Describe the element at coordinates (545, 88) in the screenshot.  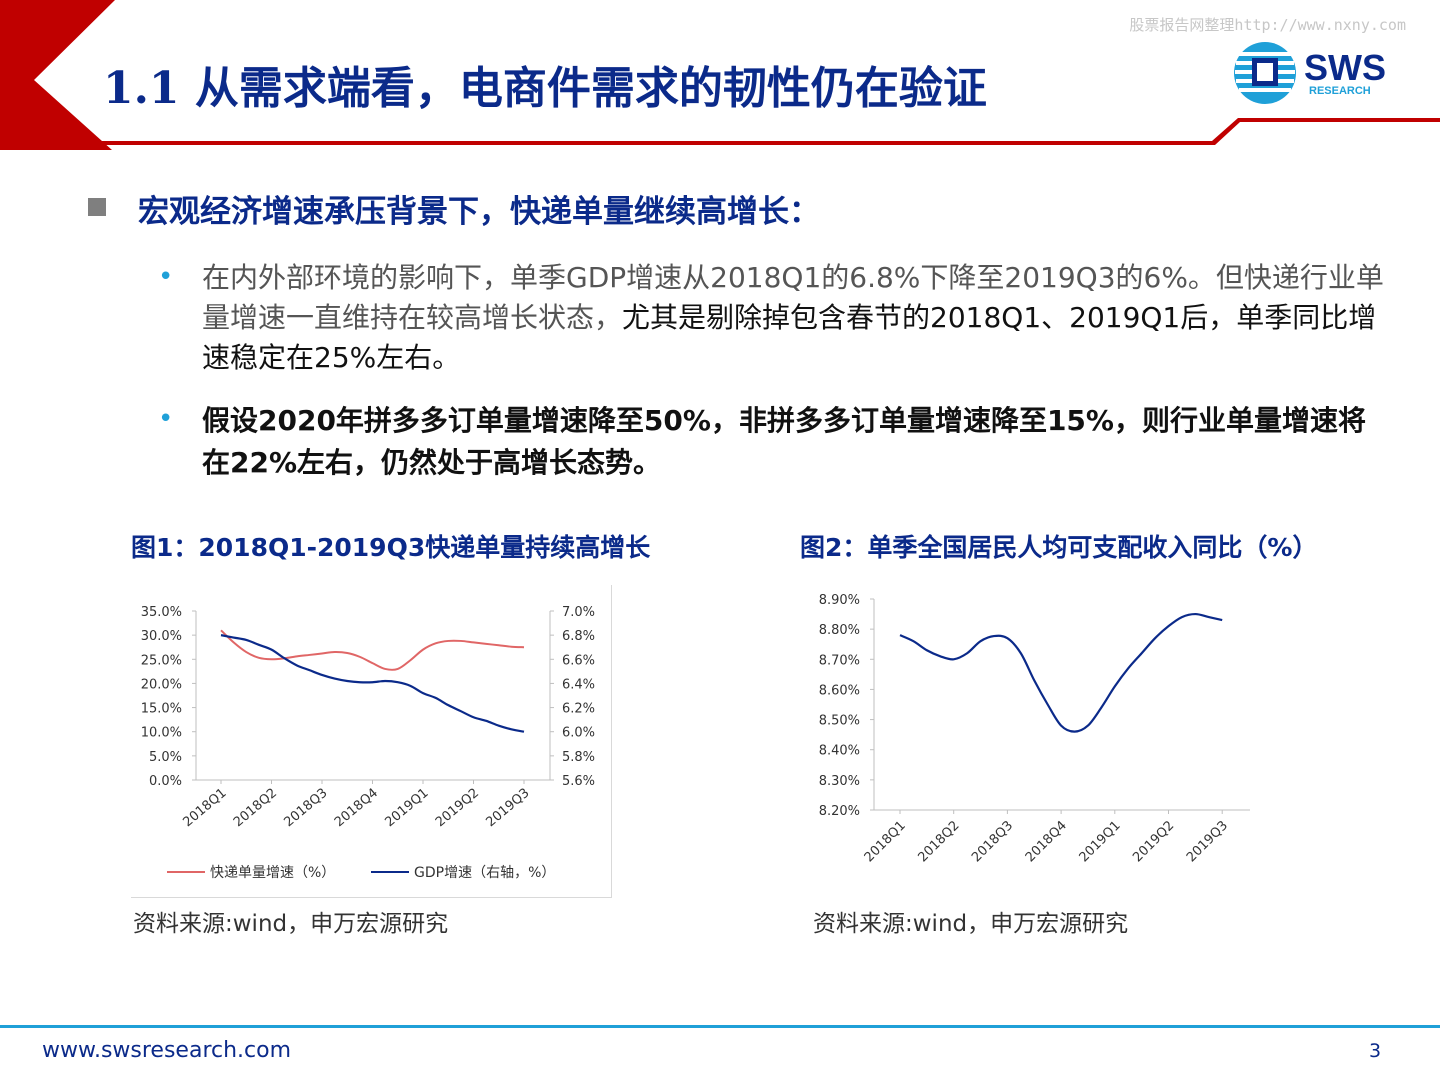
I see `page-title: 1.1 从需求端看，电商件需求的韧性仍在验证` at that location.